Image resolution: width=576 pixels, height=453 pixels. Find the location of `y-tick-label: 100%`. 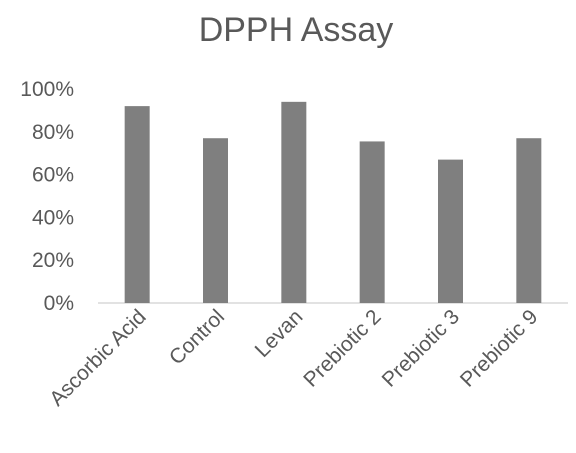

y-tick-label: 100% is located at coordinates (47, 89).